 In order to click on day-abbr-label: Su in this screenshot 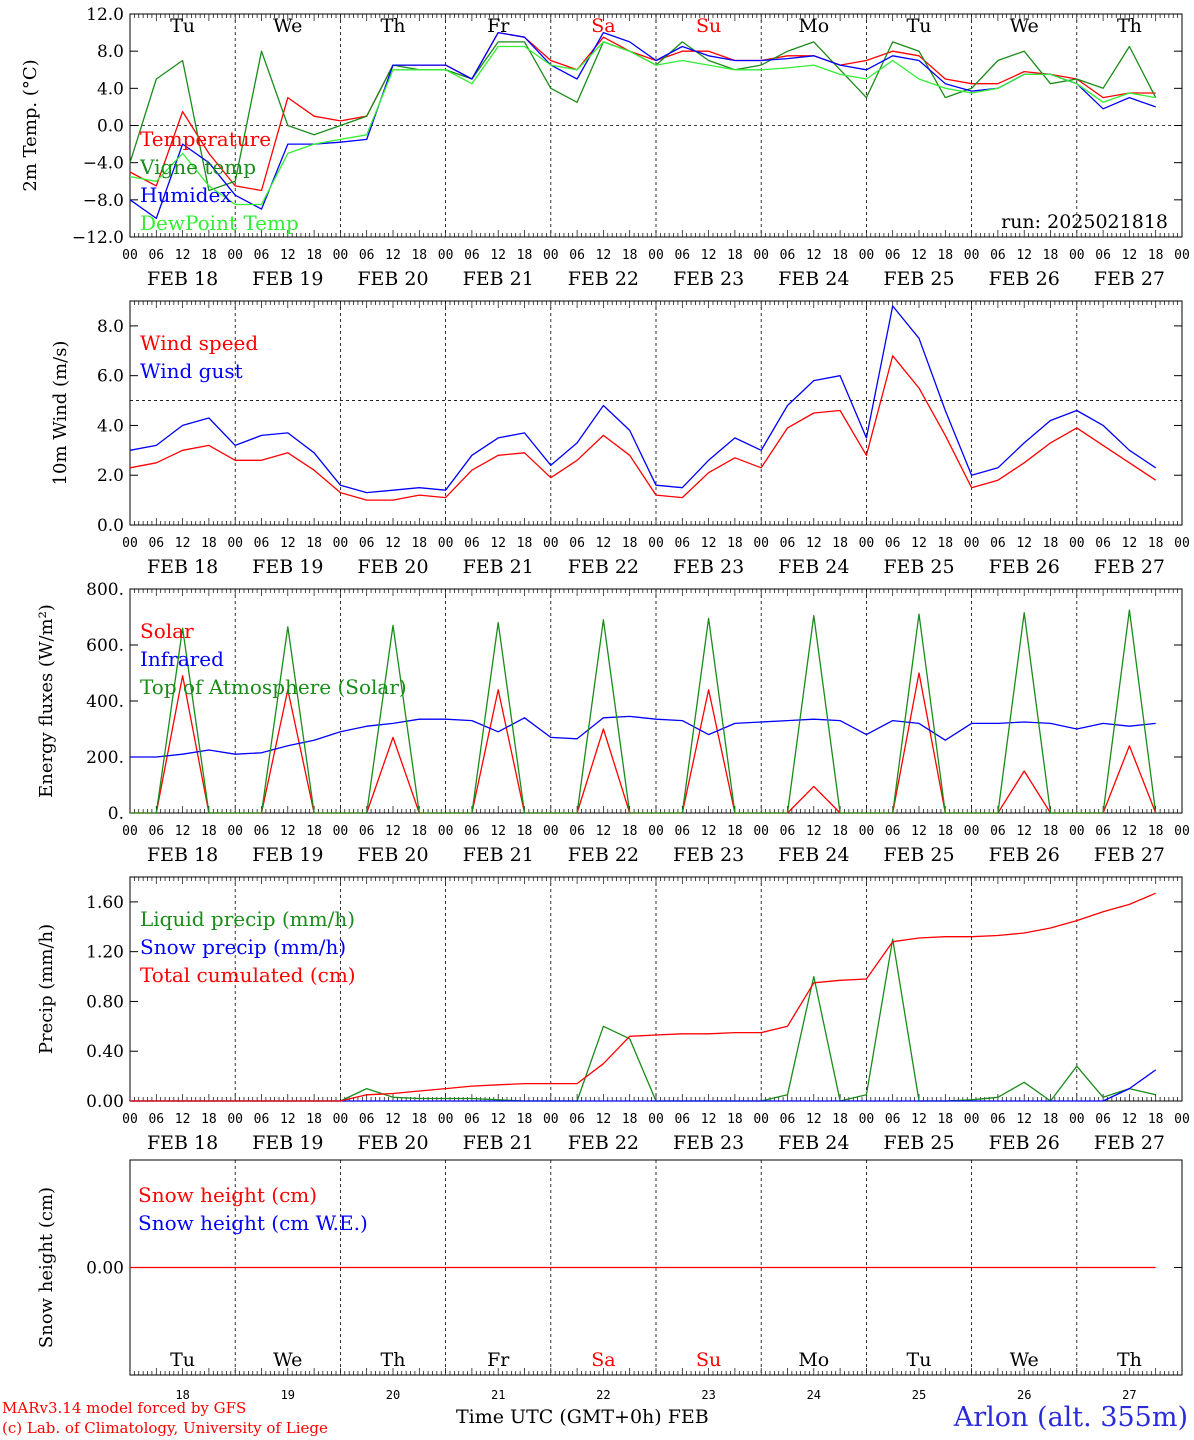, I will do `click(708, 1360)`.